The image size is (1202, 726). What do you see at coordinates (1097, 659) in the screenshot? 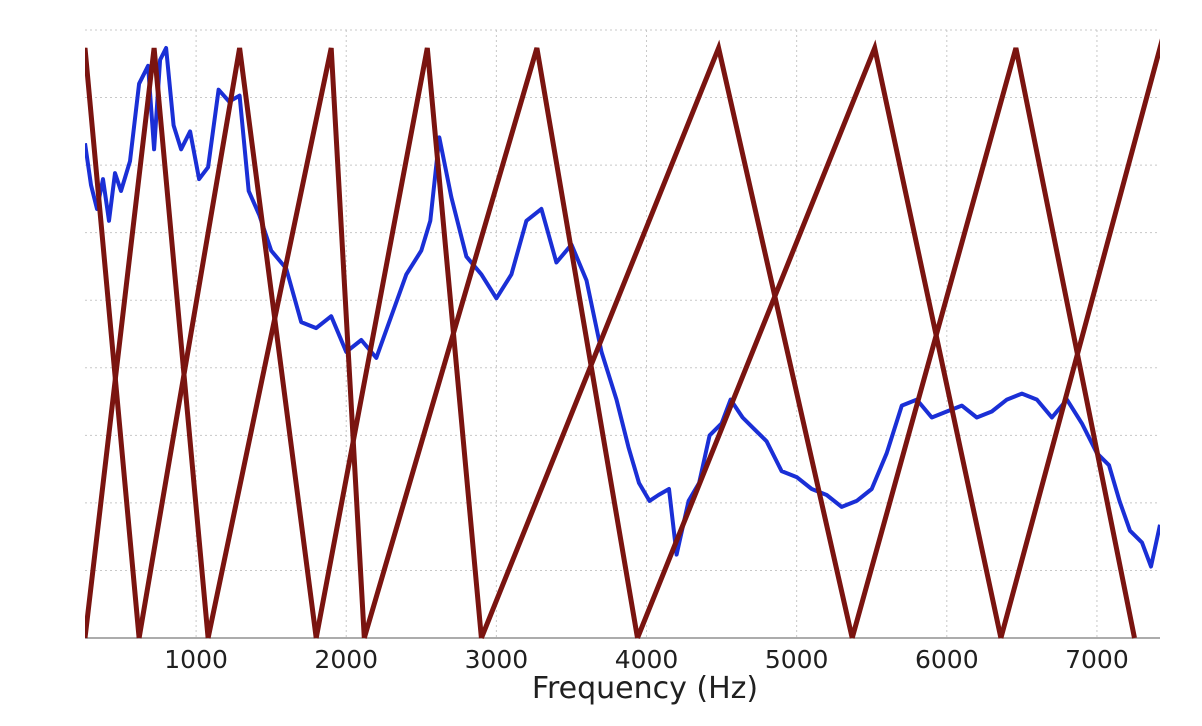
I see `x-tick-label-7000: 7000` at bounding box center [1097, 659].